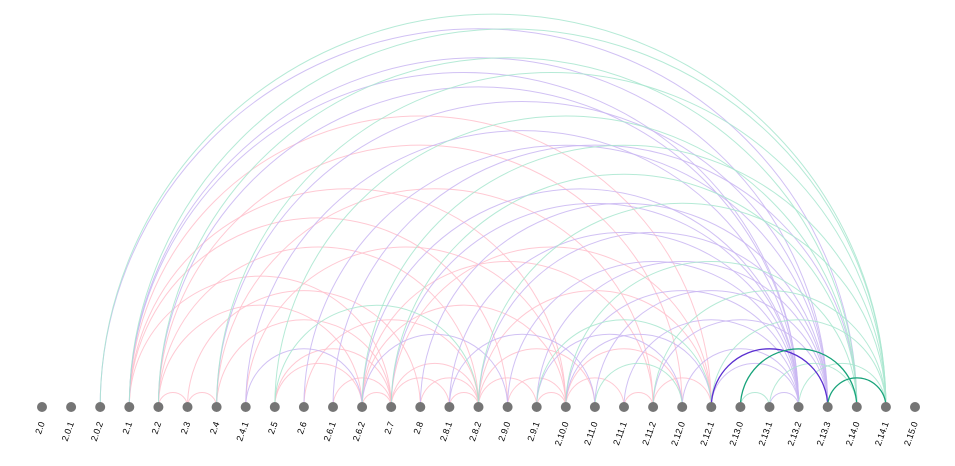 The image size is (955, 466). Describe the element at coordinates (765, 433) in the screenshot. I see `node-label: 2.13.1` at that location.